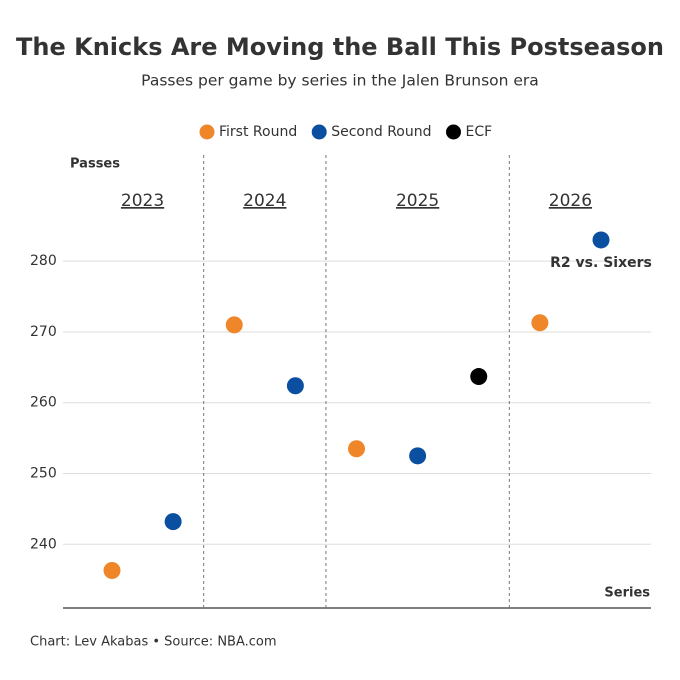  Describe the element at coordinates (95, 164) in the screenshot. I see `y-axis-label: Passes` at that location.